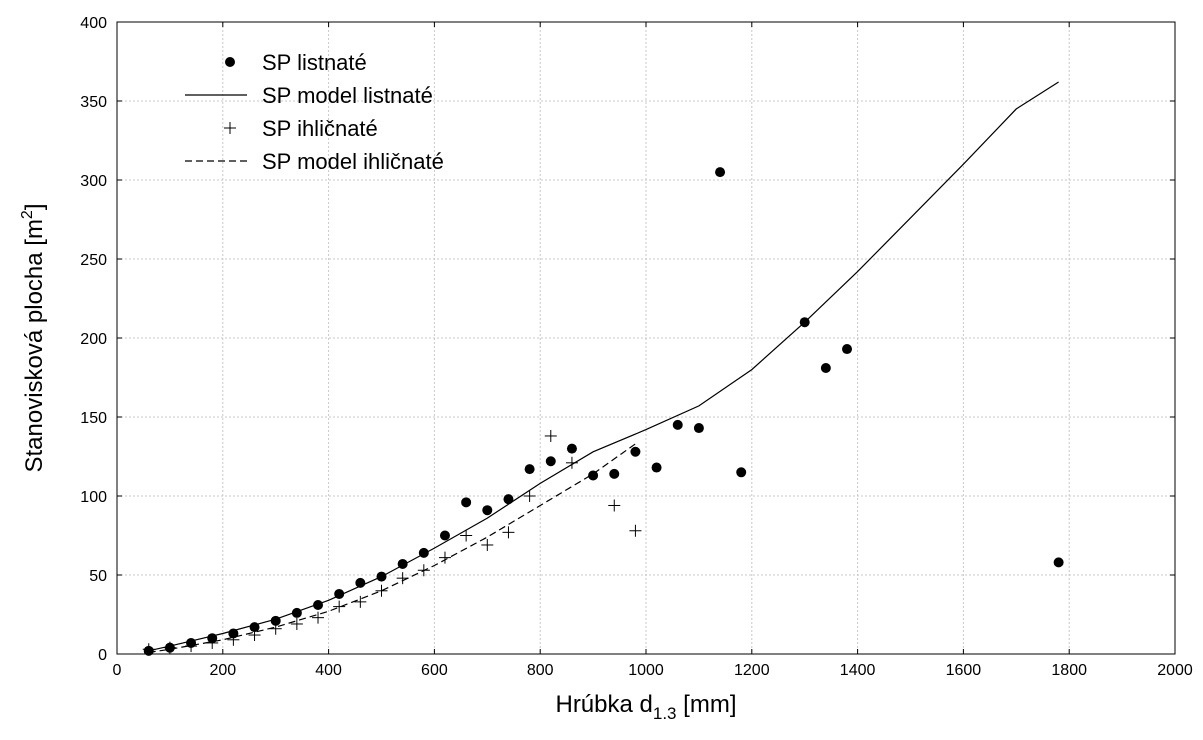 This screenshot has height=740, width=1203. I want to click on series-sp-model-ihlicnate, so click(392, 548).